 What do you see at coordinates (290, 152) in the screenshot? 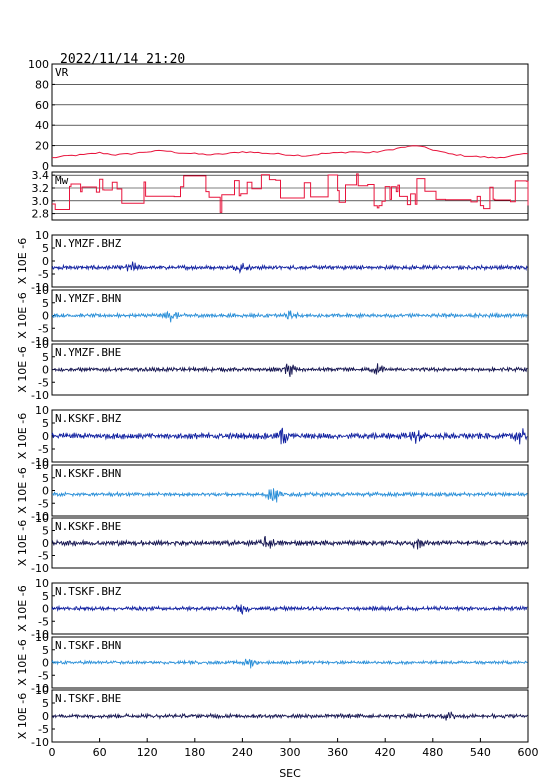
I see `vr-series-line` at bounding box center [290, 152].